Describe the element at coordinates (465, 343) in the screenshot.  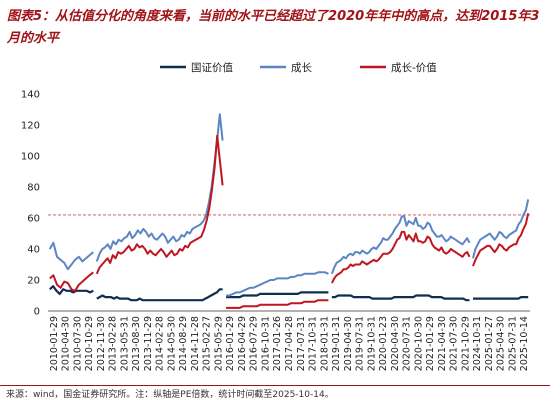
I see `x-tick-label: 2021-10-29` at that location.